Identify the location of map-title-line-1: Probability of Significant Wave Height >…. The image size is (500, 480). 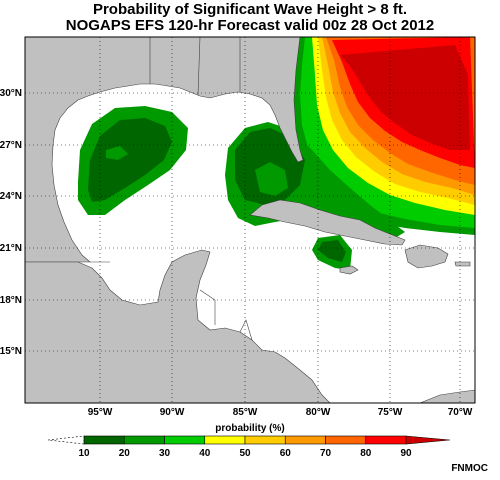
(250, 9).